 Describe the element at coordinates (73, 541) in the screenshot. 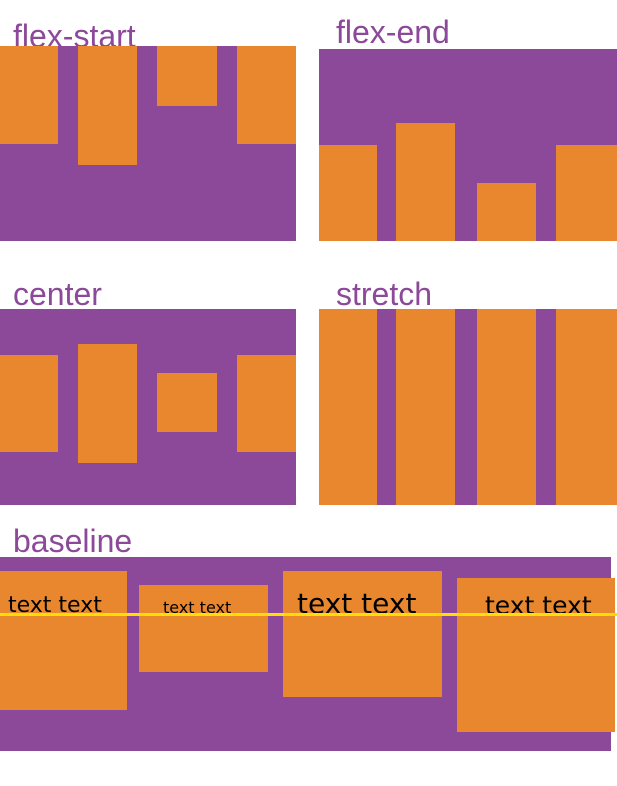

I see `panel-label-baseline: baseline` at that location.